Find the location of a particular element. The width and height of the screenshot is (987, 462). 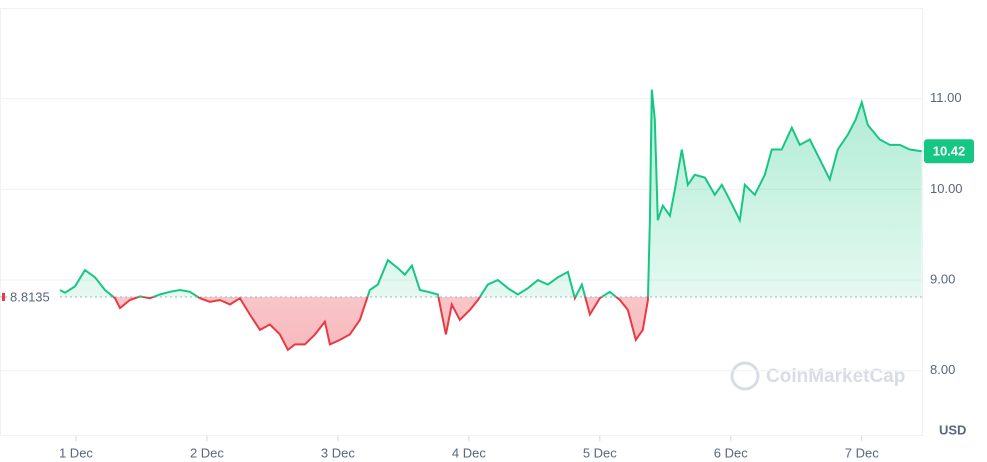

x-tick-label: 7 Dec is located at coordinates (862, 452).